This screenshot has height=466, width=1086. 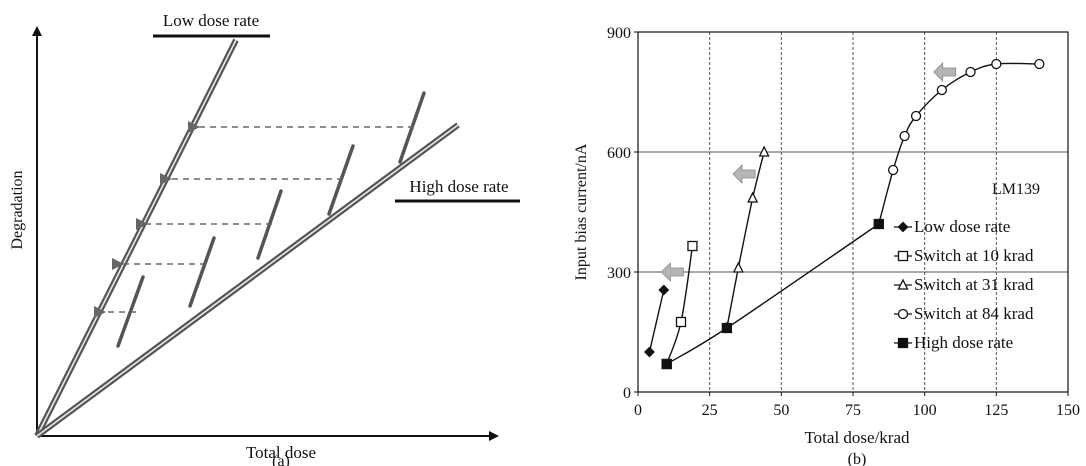 I want to click on panel-b-switch-arrows, so click(x=808, y=172).